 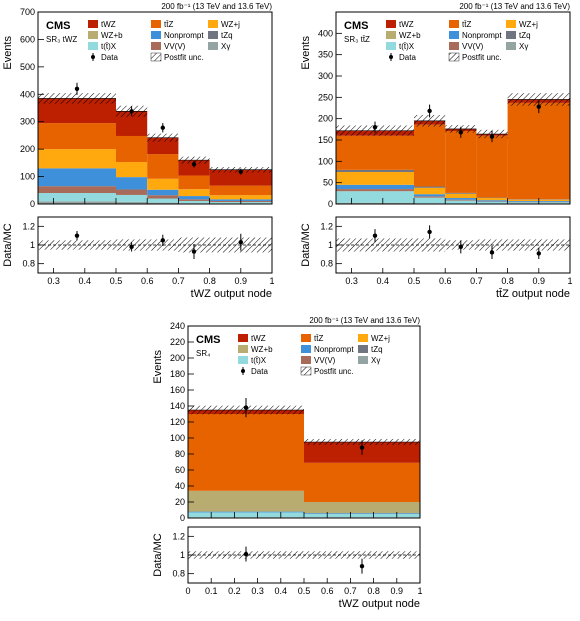 I want to click on legend-label-0: tWZ, so click(x=108, y=24).